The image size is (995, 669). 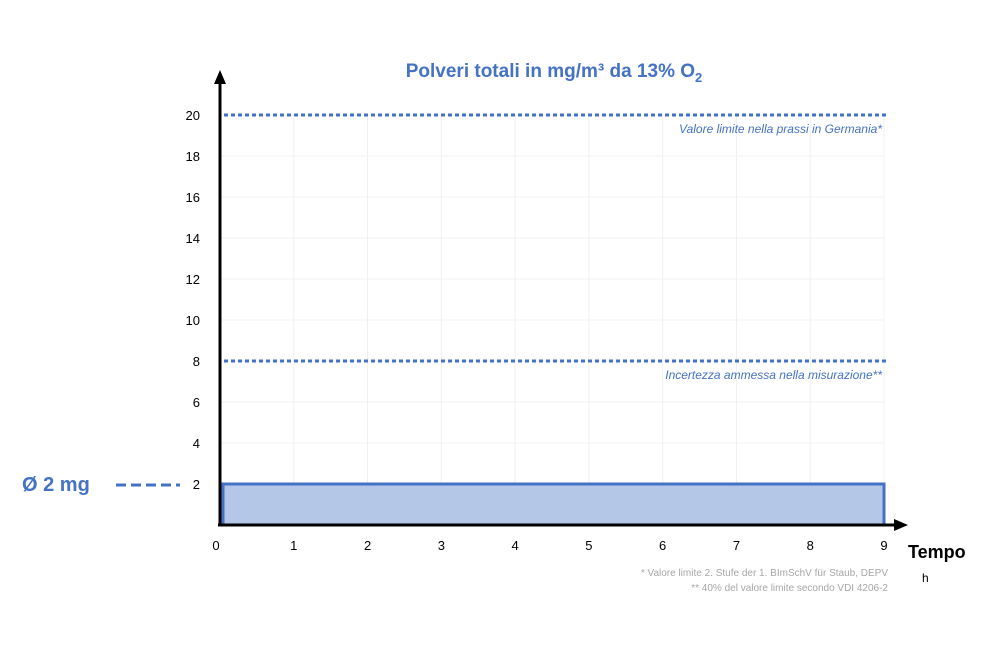 What do you see at coordinates (193, 238) in the screenshot?
I see `y-tick-label: 14` at bounding box center [193, 238].